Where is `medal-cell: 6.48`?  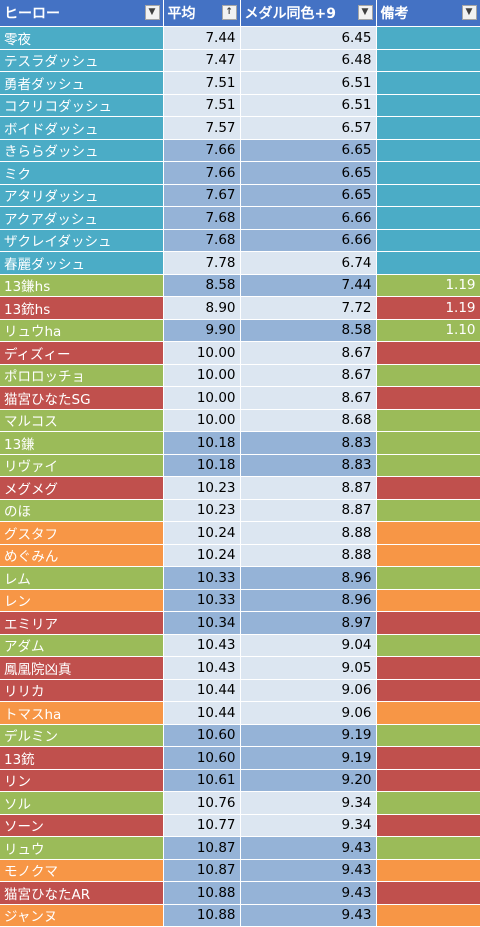
medal-cell: 6.48 is located at coordinates (308, 60).